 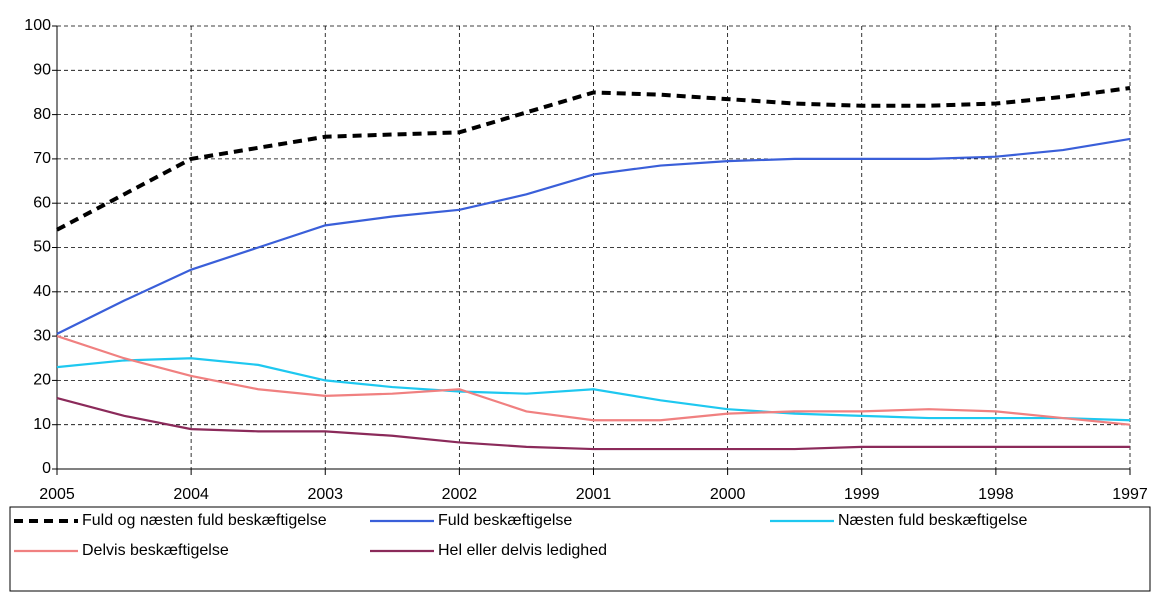 What do you see at coordinates (191, 494) in the screenshot?
I see `x-tick-label: 2004` at bounding box center [191, 494].